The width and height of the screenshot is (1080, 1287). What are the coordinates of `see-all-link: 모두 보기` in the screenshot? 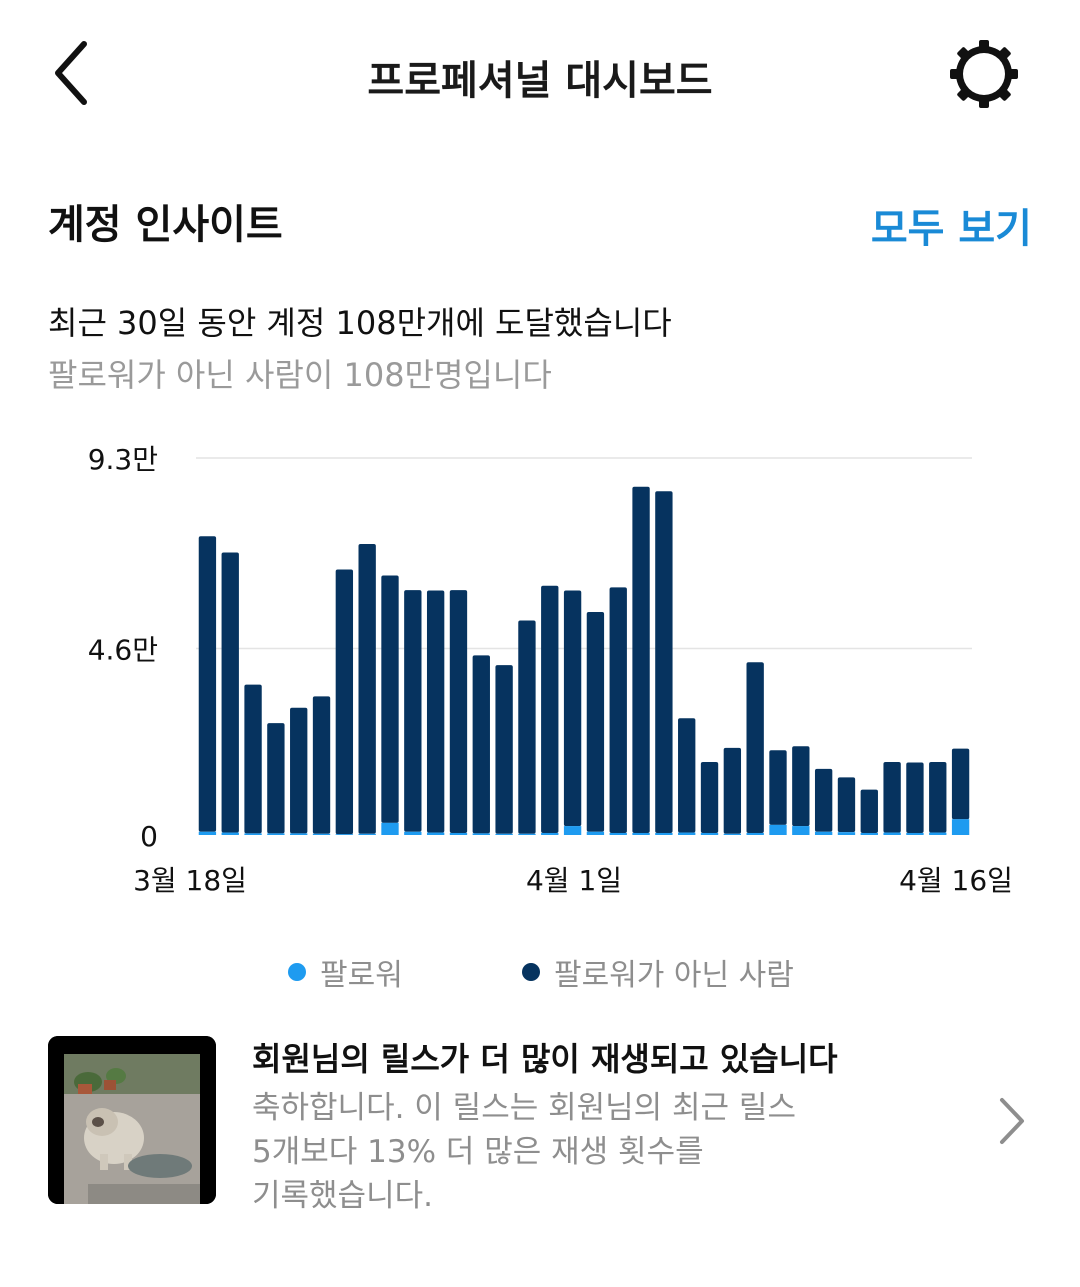 It's located at (951, 229).